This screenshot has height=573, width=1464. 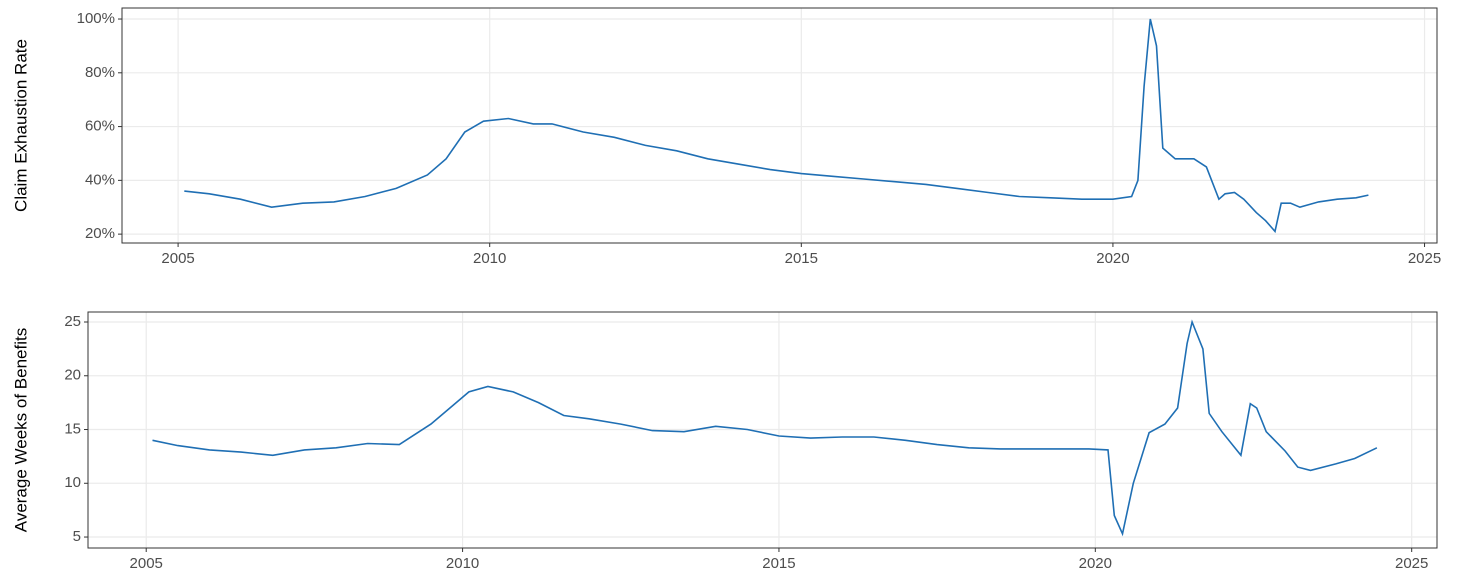 I want to click on y-tick-label: 20%, so click(x=100, y=233).